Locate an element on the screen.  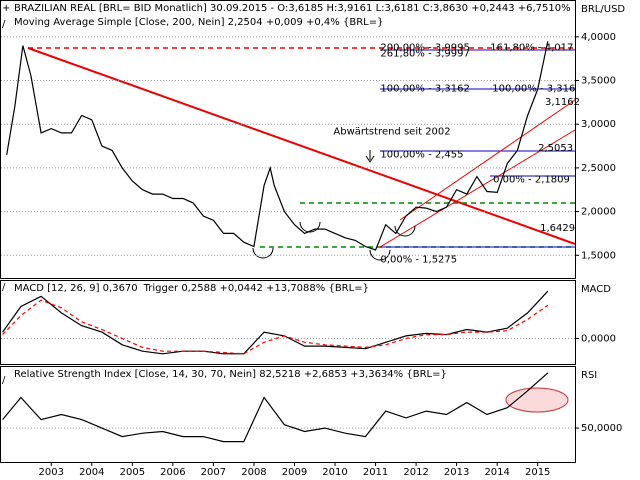
annotation: 200,00% - 3,9995 is located at coordinates (424, 47).